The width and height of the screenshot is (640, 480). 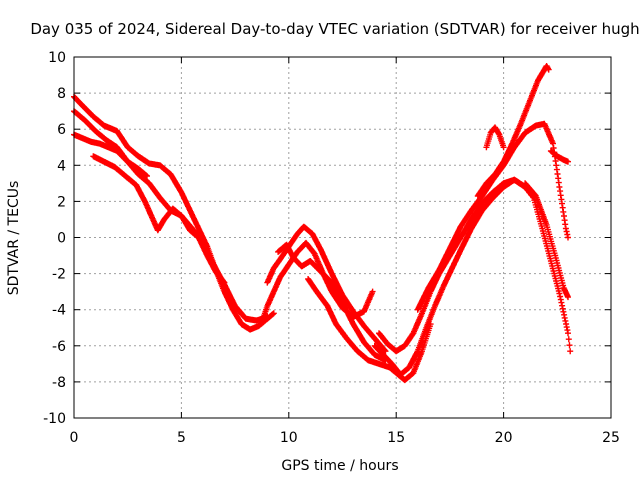 What do you see at coordinates (396, 438) in the screenshot?
I see `x-tick-label: 15` at bounding box center [396, 438].